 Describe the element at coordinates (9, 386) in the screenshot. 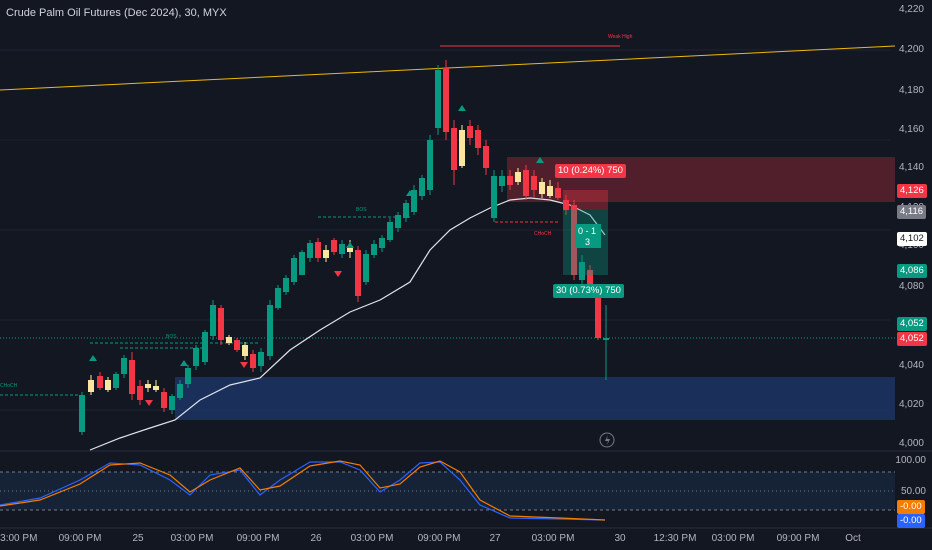

I see `choch-label-1: CHoCH` at that location.